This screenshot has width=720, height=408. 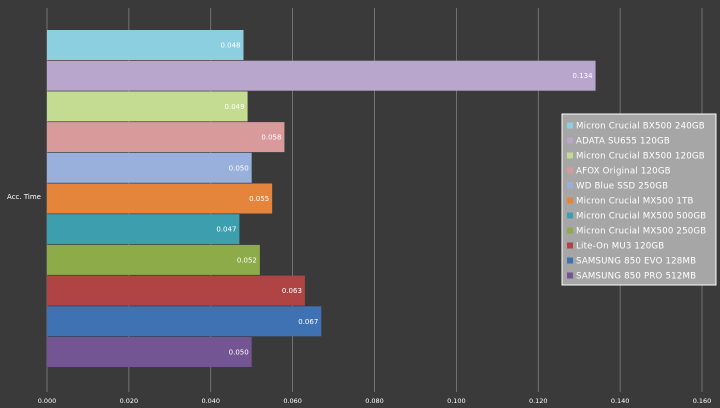 What do you see at coordinates (640, 157) in the screenshot?
I see `legend-entry: Micron Crucial BX500 120GB` at bounding box center [640, 157].